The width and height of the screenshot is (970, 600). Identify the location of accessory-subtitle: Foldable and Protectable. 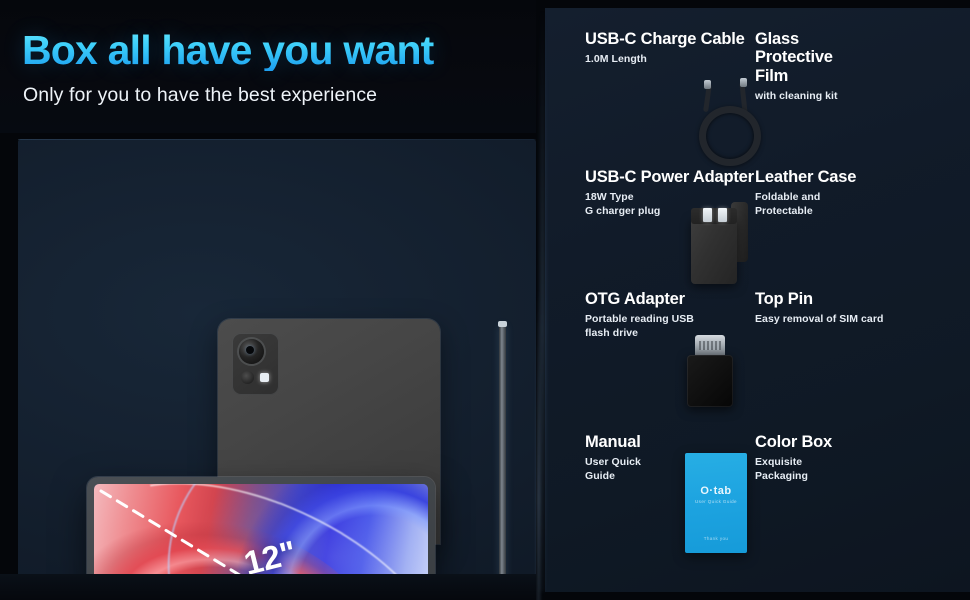
(788, 204).